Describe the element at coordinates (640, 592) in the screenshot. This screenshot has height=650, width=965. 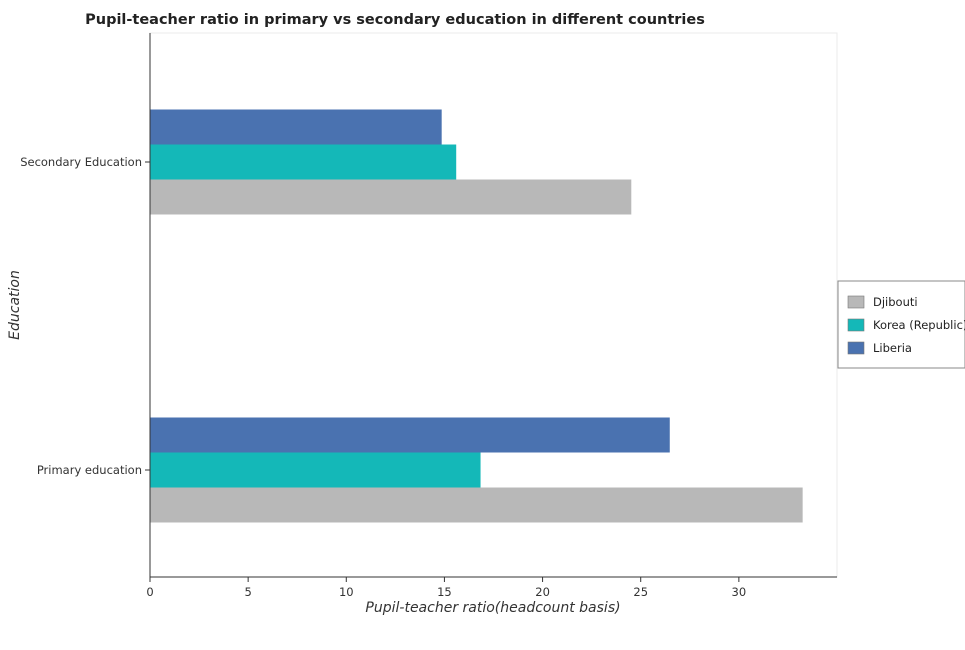
I see `x-tick-label: 25` at that location.